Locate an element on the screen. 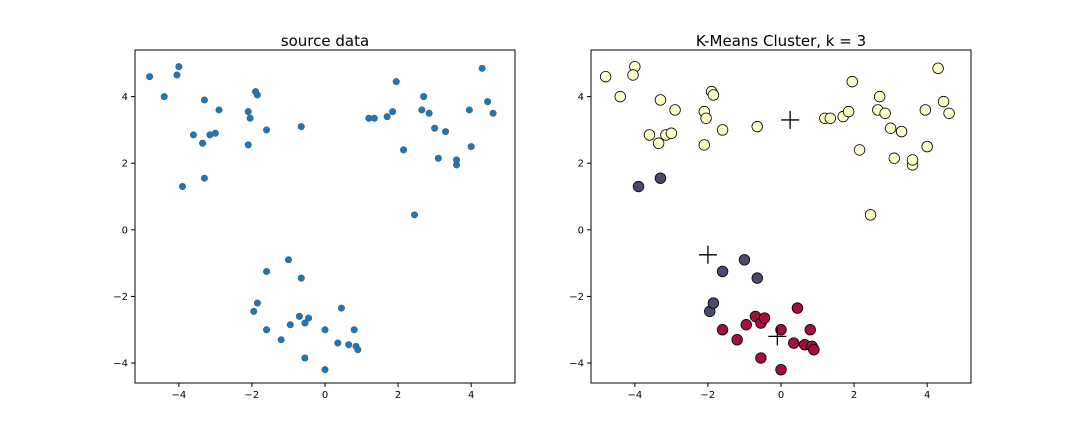 The width and height of the screenshot is (1080, 432). y-tick-label: 2 is located at coordinates (125, 164).